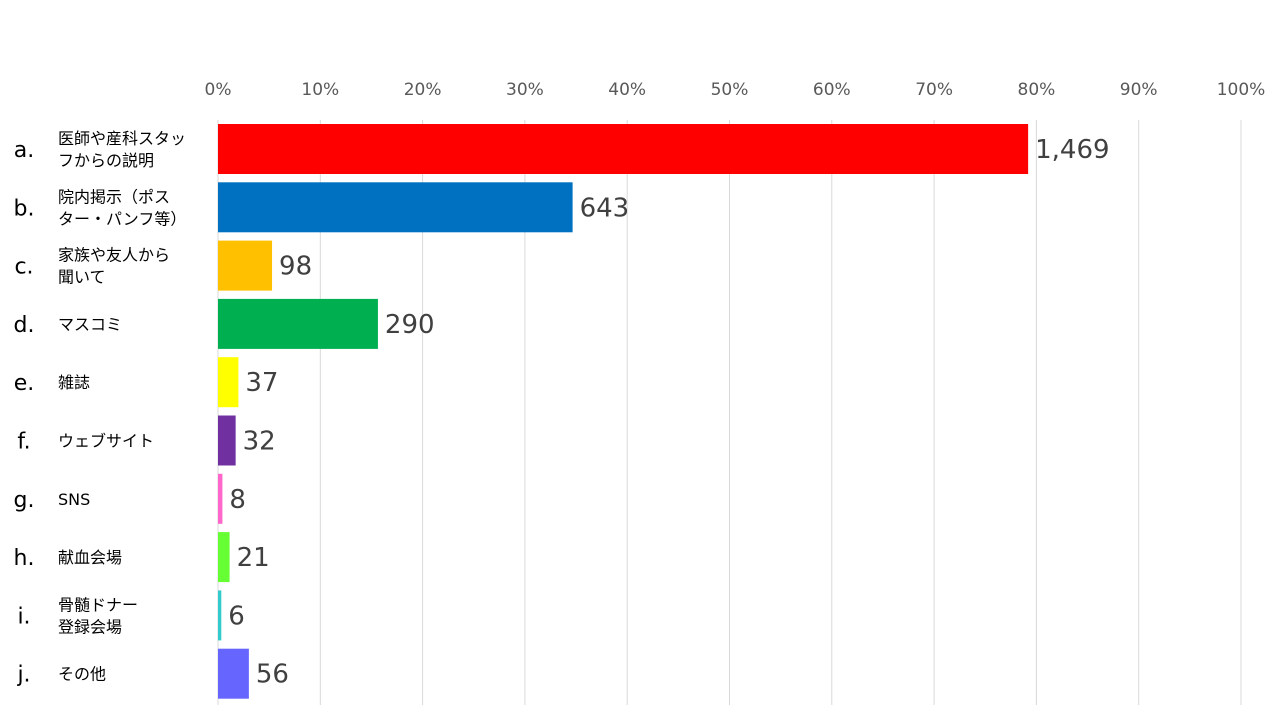 The height and width of the screenshot is (720, 1280). What do you see at coordinates (82, 277) in the screenshot?
I see `category-label: 聞いて` at bounding box center [82, 277].